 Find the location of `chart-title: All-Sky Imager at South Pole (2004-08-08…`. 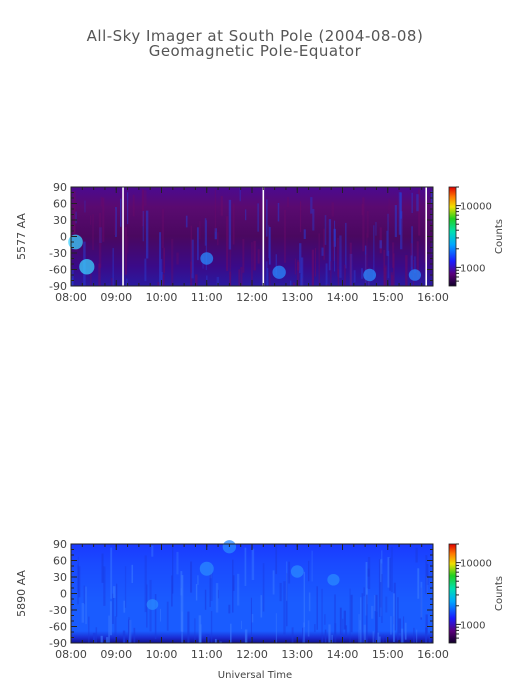

chart-title: All-Sky Imager at South Pole (2004-08-08… is located at coordinates (255, 36).